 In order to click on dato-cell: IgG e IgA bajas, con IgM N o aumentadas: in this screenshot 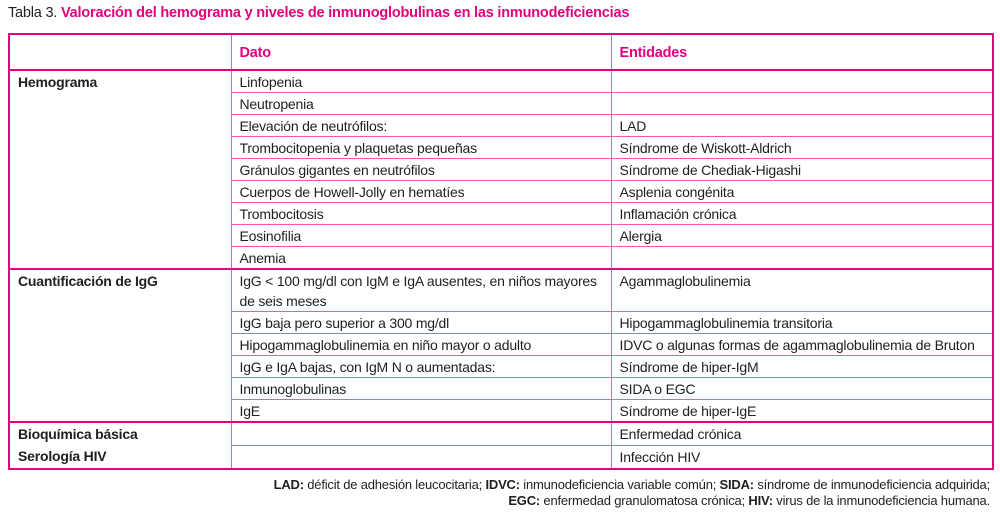, I will do `click(420, 366)`.